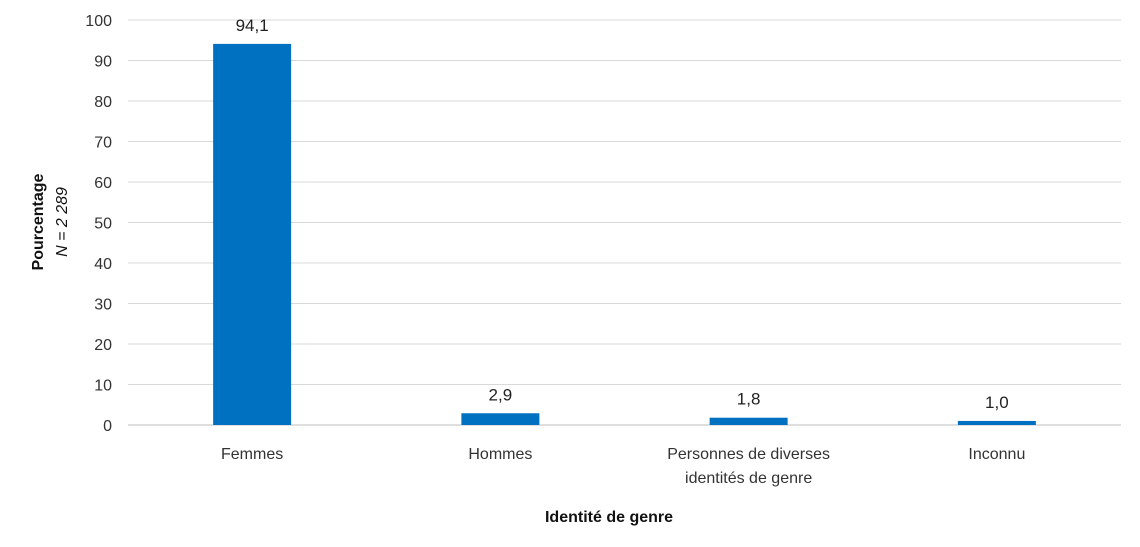 Image resolution: width=1140 pixels, height=547 pixels. Describe the element at coordinates (103, 102) in the screenshot. I see `y-tick-label: 80` at that location.